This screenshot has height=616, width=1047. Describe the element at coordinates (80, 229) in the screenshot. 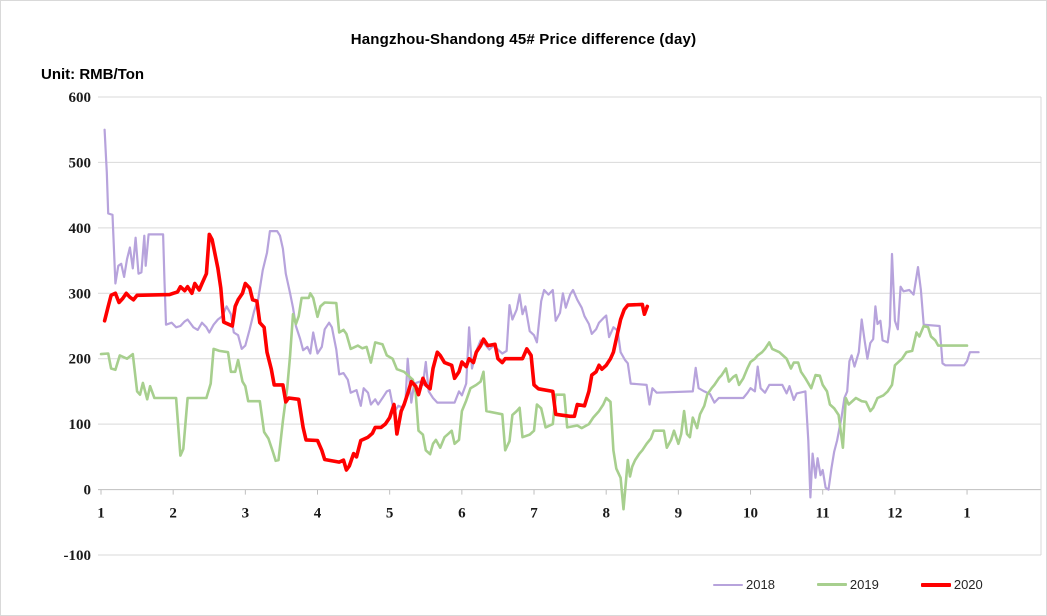

I see `y-tick-label: 400` at that location.